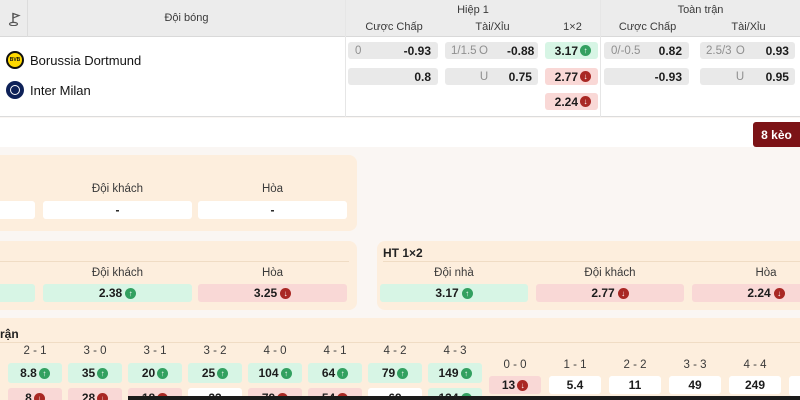  Describe the element at coordinates (388, 373) in the screenshot. I see `odds-value: 79` at that location.